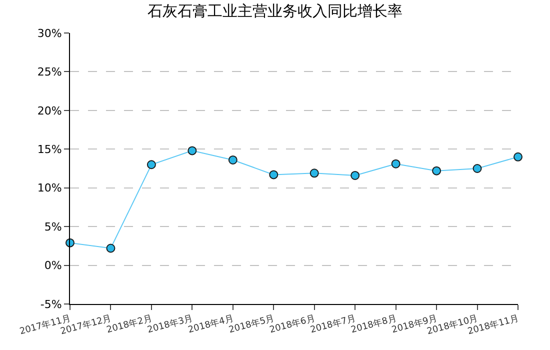  What do you see at coordinates (49, 111) in the screenshot?
I see `y-tick-label: 20%` at bounding box center [49, 111].